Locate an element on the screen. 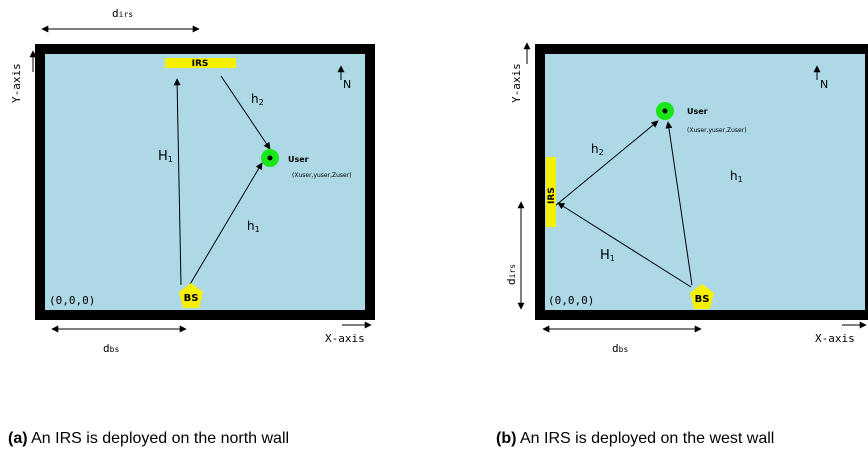  caption-a-prefix: (a) is located at coordinates (18, 438).